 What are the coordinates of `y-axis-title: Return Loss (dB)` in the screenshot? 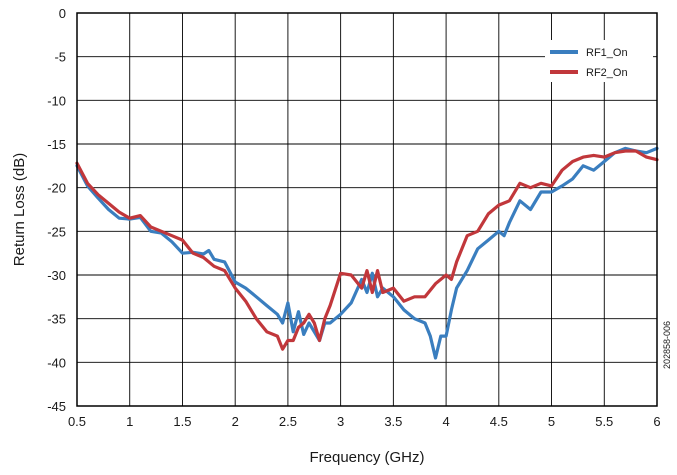 It's located at (19, 209).